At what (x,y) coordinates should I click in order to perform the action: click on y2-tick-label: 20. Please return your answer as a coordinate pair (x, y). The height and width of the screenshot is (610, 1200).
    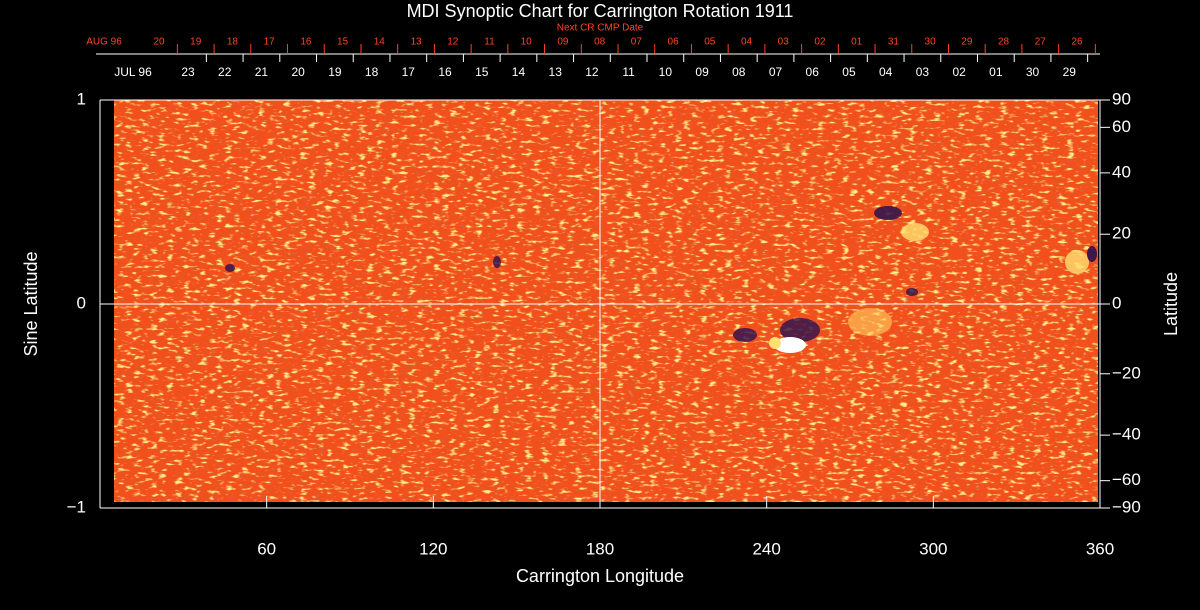
    Looking at the image, I should click on (1121, 233).